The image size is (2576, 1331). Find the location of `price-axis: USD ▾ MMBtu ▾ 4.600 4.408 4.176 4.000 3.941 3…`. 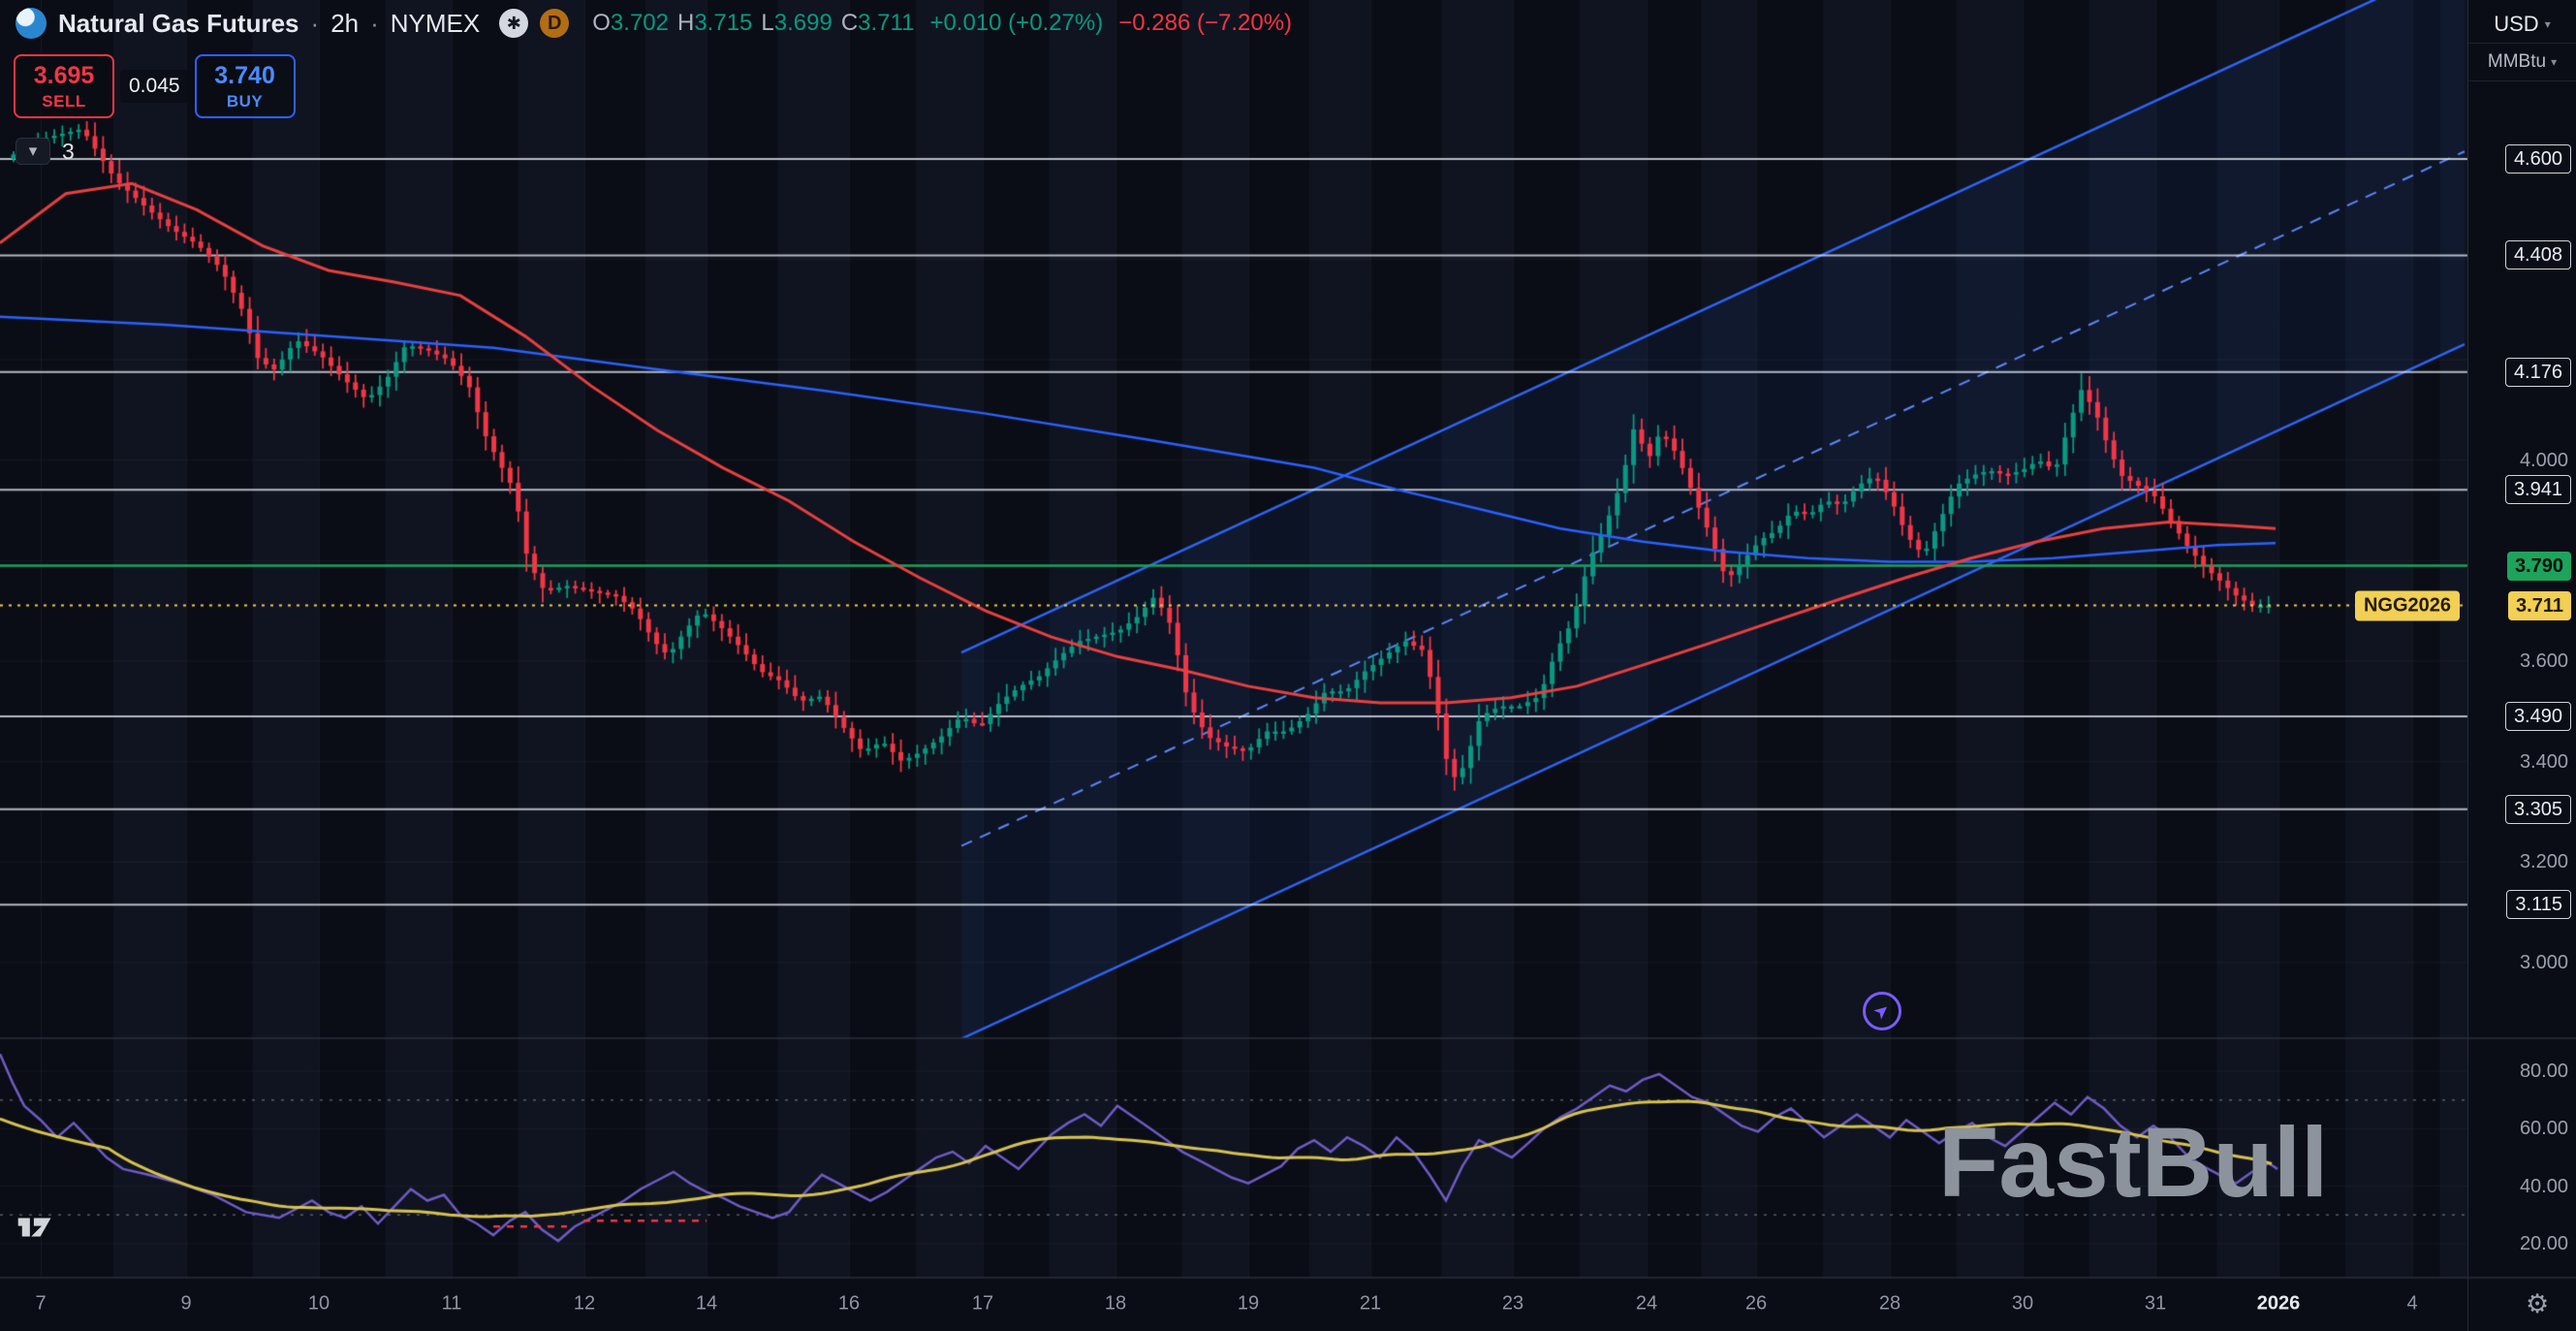

price-axis: USD ▾ MMBtu ▾ 4.600 4.408 4.176 4.000 3.941 3… is located at coordinates (2521, 665).